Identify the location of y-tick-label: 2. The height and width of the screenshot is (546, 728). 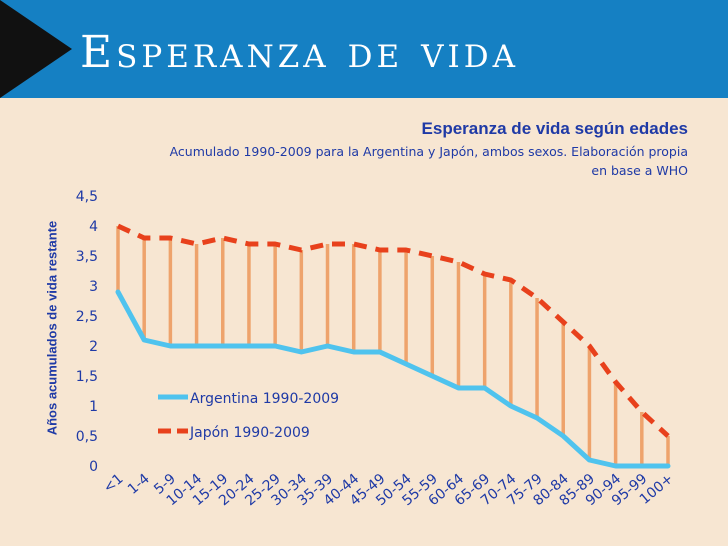
(93, 347).